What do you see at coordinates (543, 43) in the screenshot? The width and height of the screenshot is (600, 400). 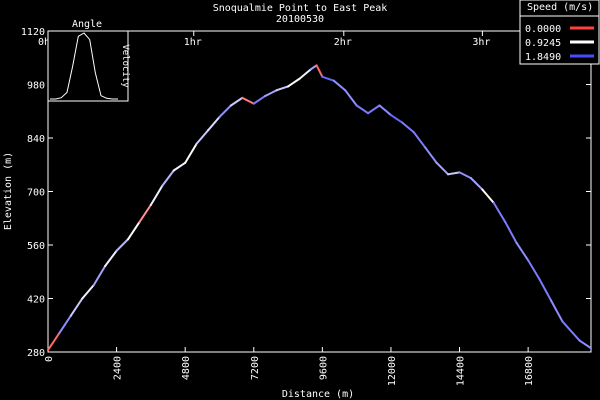 I see `legend-entry-label: 0.9245` at bounding box center [543, 43].